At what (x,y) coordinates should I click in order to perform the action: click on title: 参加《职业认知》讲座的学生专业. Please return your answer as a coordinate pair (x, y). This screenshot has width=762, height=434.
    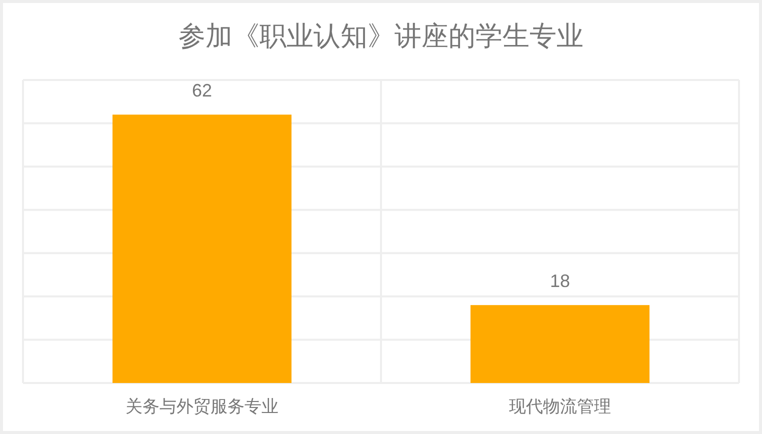
    Looking at the image, I should click on (381, 36).